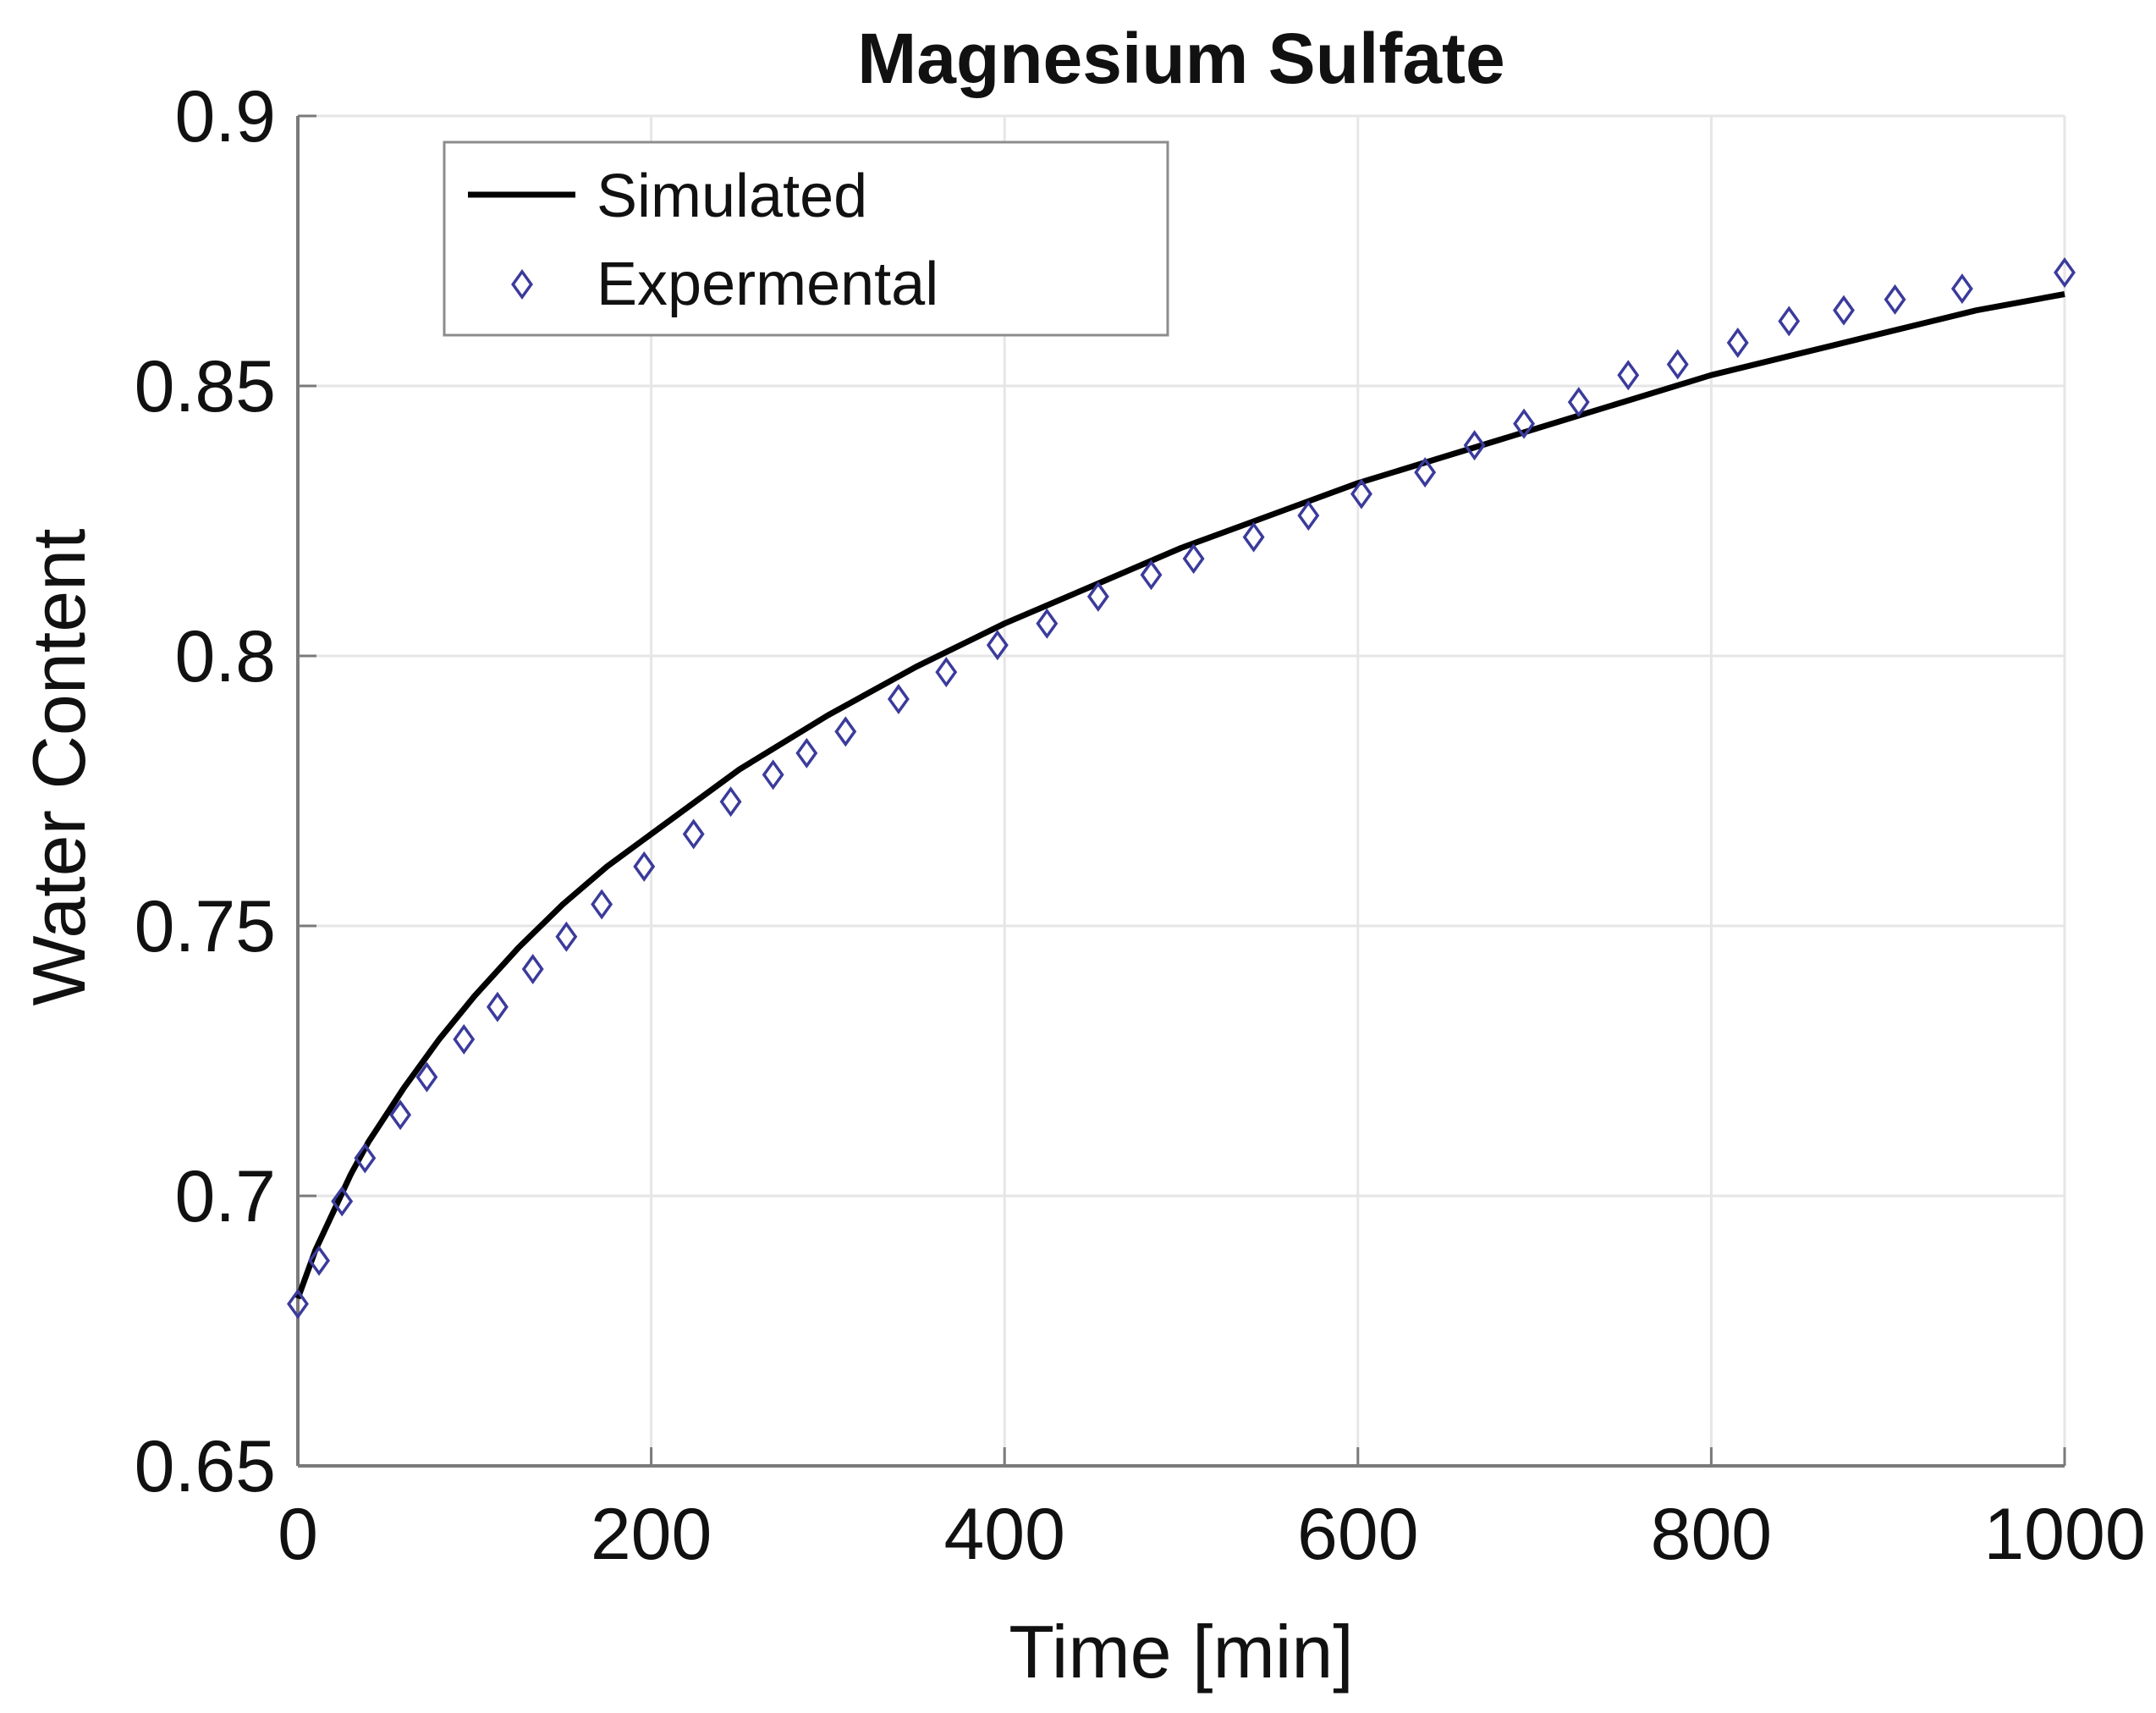  What do you see at coordinates (767, 284) in the screenshot?
I see `legend-label-experimental: Expermental` at bounding box center [767, 284].